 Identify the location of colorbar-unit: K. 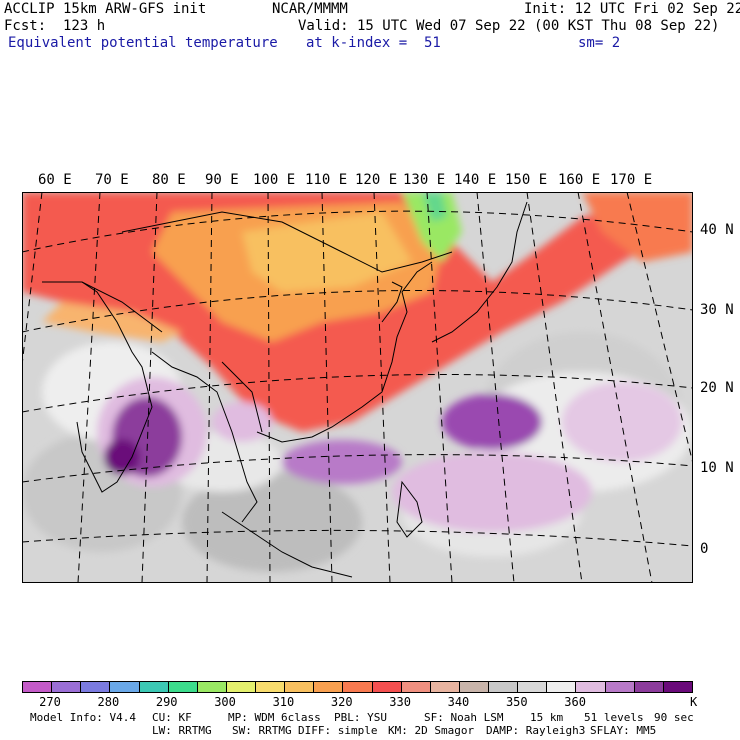
(694, 702).